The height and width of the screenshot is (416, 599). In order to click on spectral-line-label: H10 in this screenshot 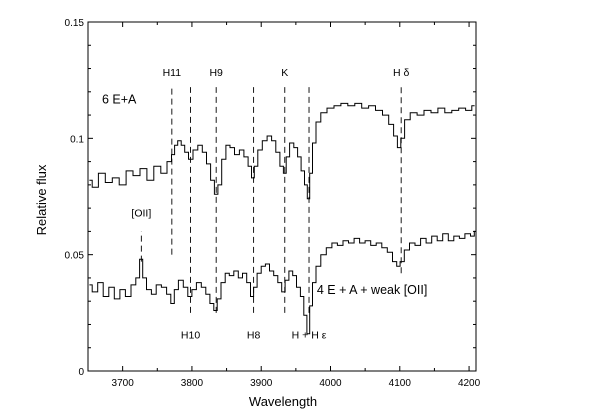, I will do `click(190, 335)`.